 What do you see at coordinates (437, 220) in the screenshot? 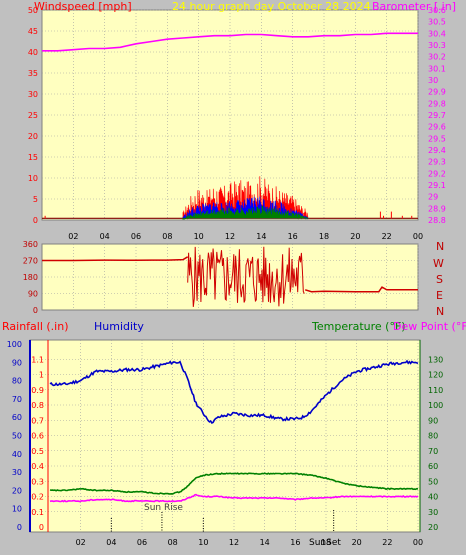
I see `barometer-y-tick: 28.8` at bounding box center [437, 220].